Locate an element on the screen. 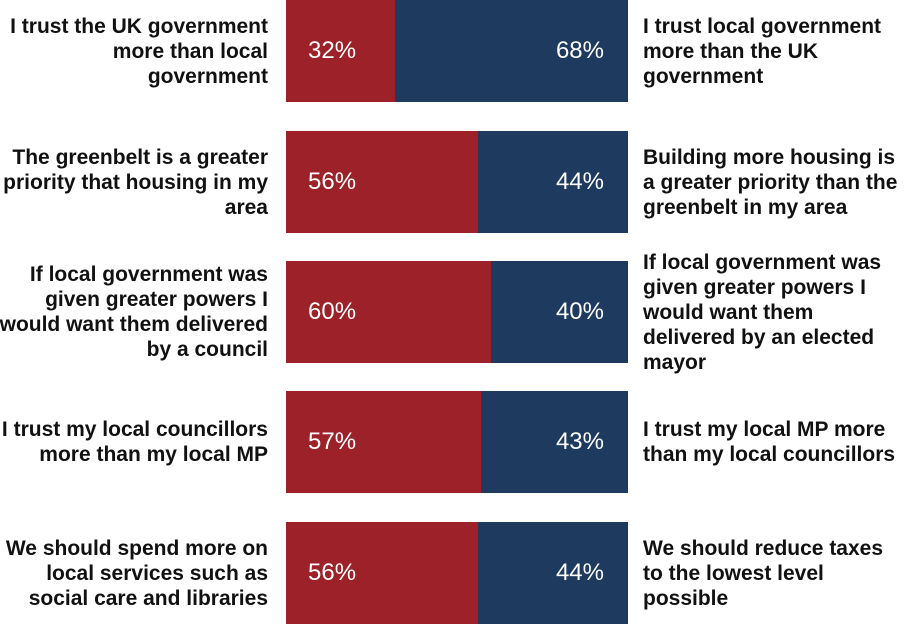  right-value-label: 43% is located at coordinates (579, 441).